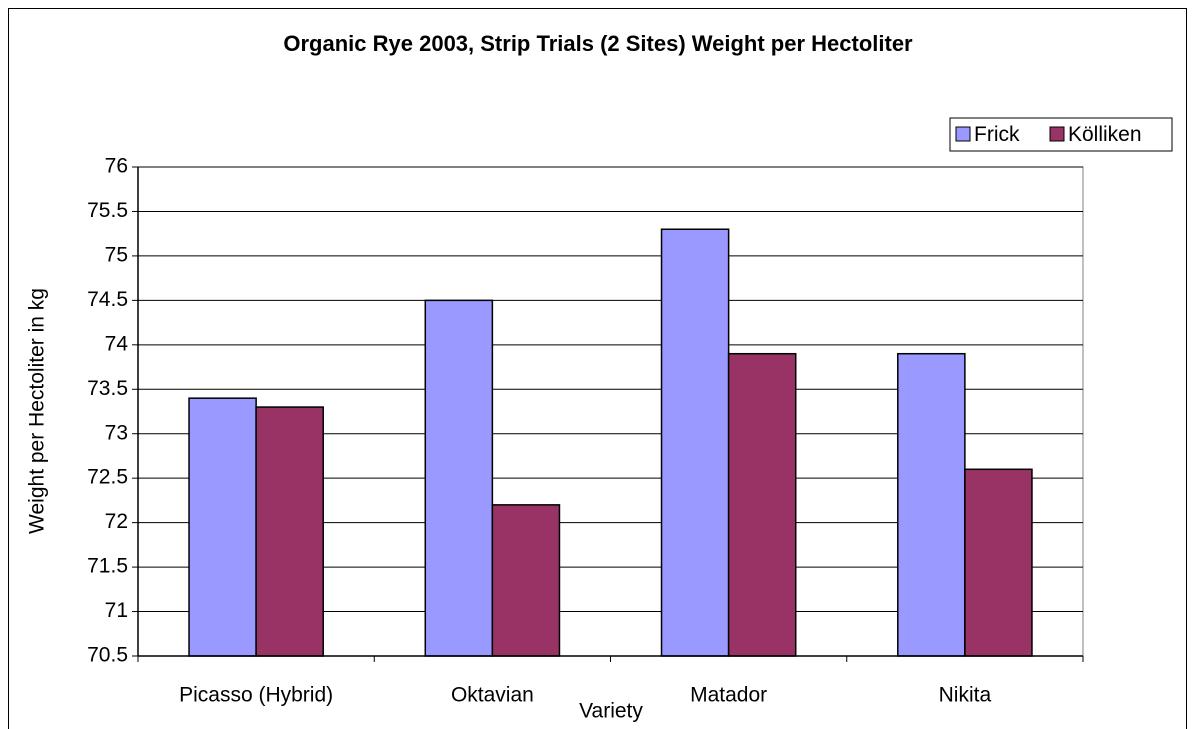  Describe the element at coordinates (965, 695) in the screenshot. I see `x-tick-label: Nikita` at that location.